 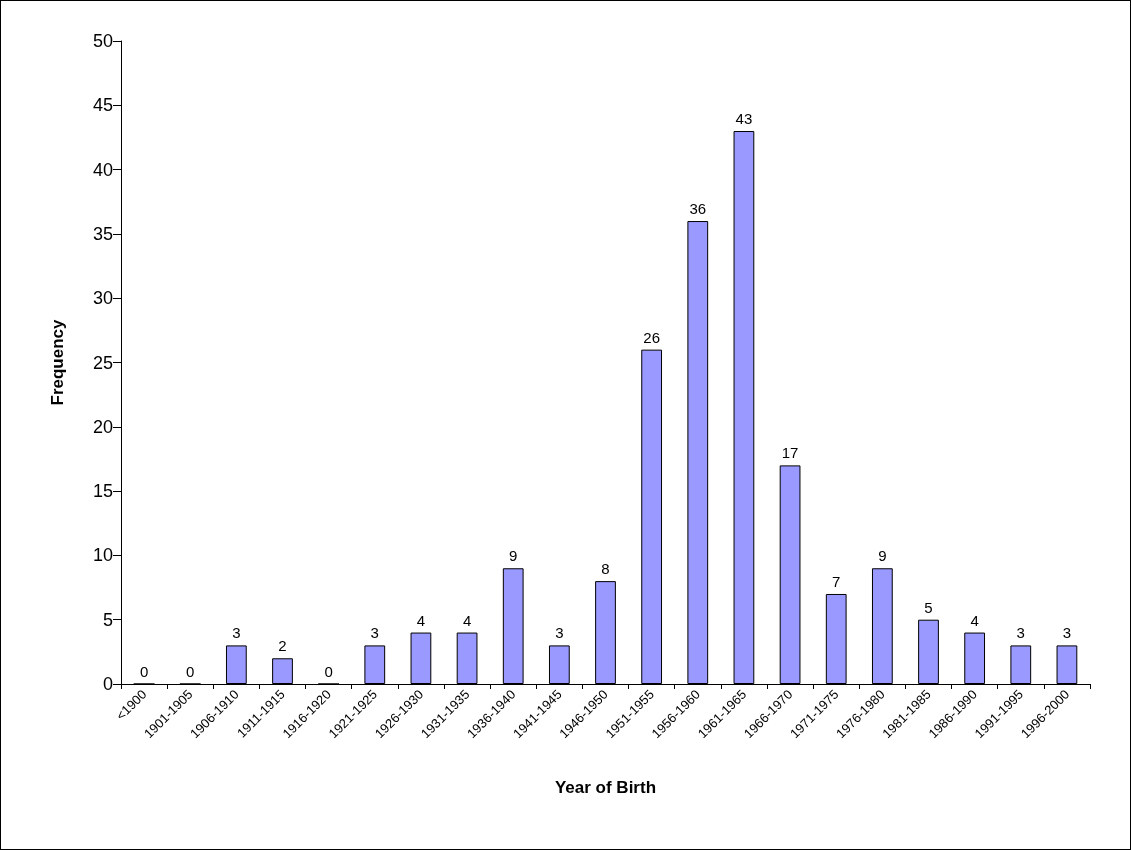 What do you see at coordinates (102, 555) in the screenshot?
I see `y-tick-label: 10` at bounding box center [102, 555].